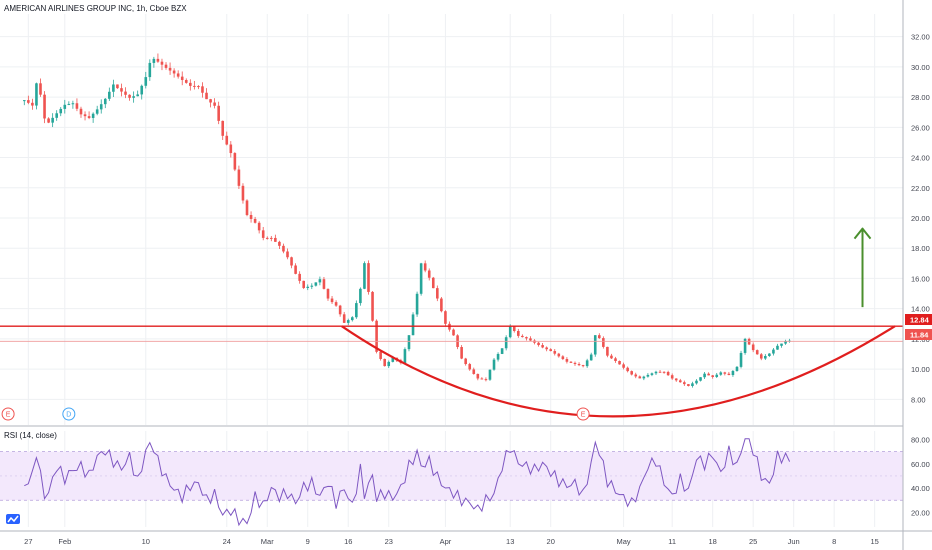 This screenshot has height=550, width=932. Describe the element at coordinates (920, 188) in the screenshot. I see `price-tick-label: 22.00` at that location.